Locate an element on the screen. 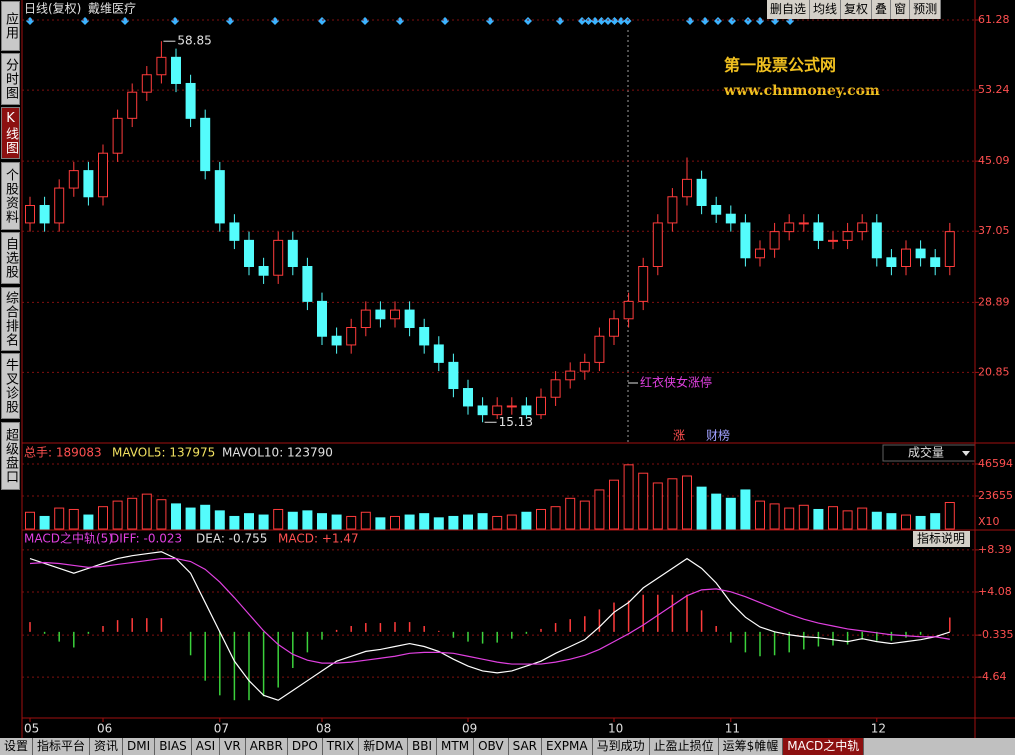  watermark-title: 第一股票公式网 is located at coordinates (780, 65).